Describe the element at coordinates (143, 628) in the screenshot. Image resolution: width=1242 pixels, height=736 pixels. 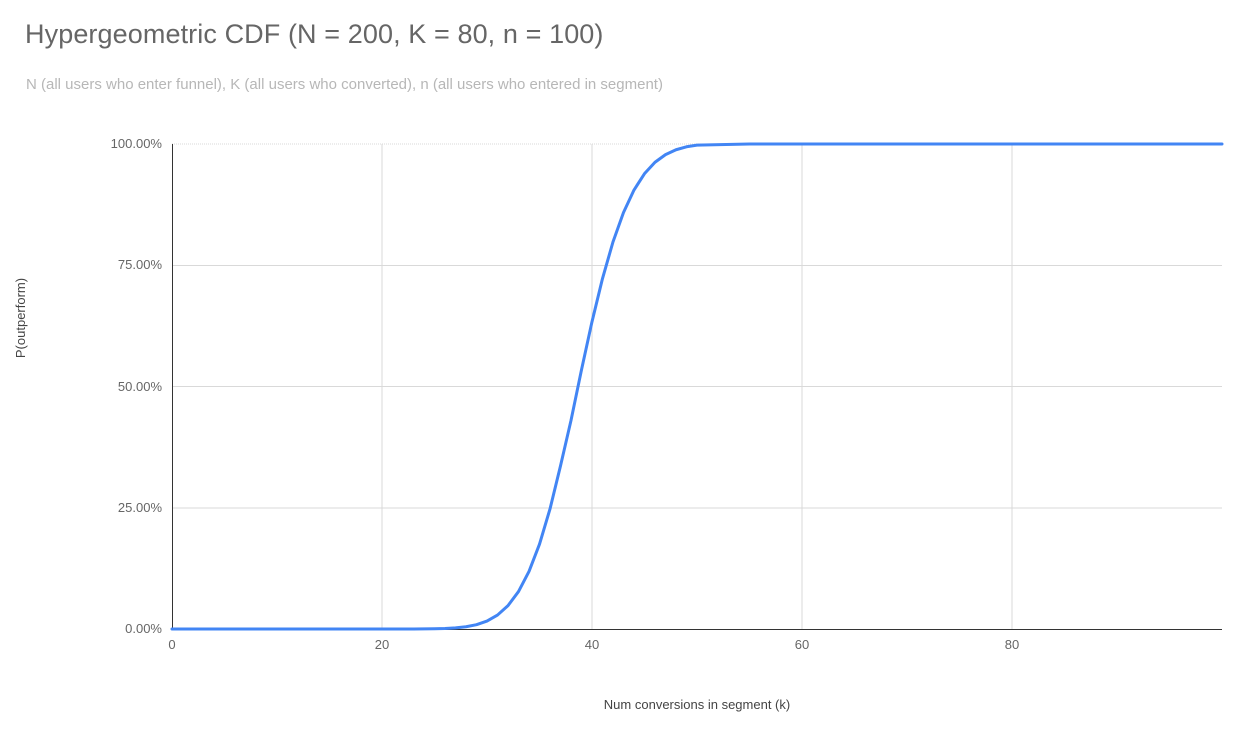
I see `y-axis-tick-label: 0.00%` at that location.